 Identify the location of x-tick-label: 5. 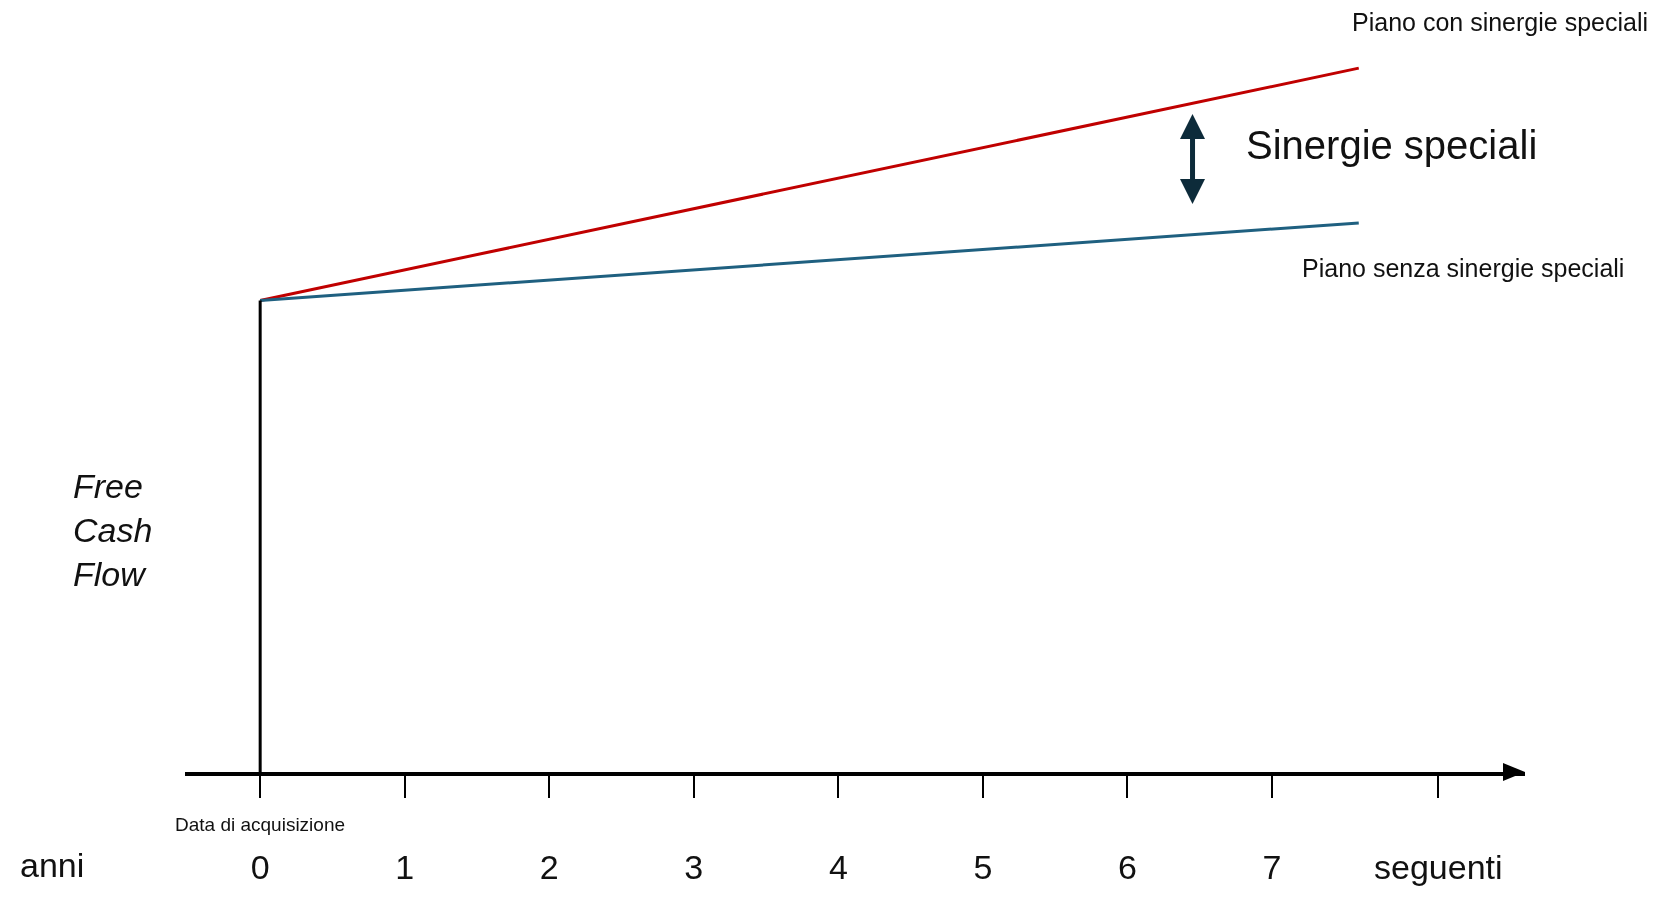
(983, 866).